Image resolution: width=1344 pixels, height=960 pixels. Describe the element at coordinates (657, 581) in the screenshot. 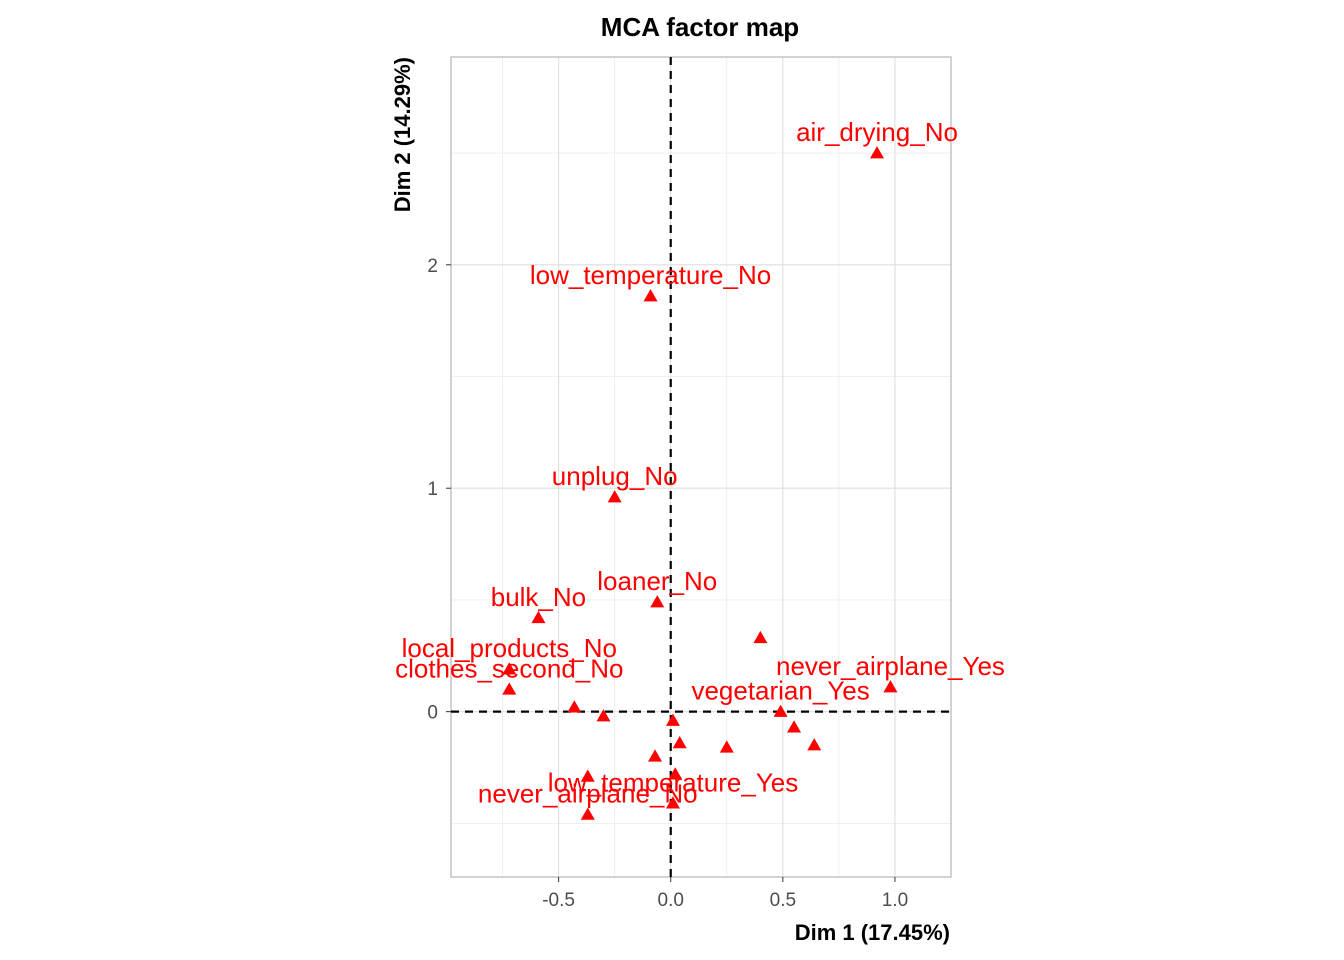

I see `point-label: loaner_No` at that location.